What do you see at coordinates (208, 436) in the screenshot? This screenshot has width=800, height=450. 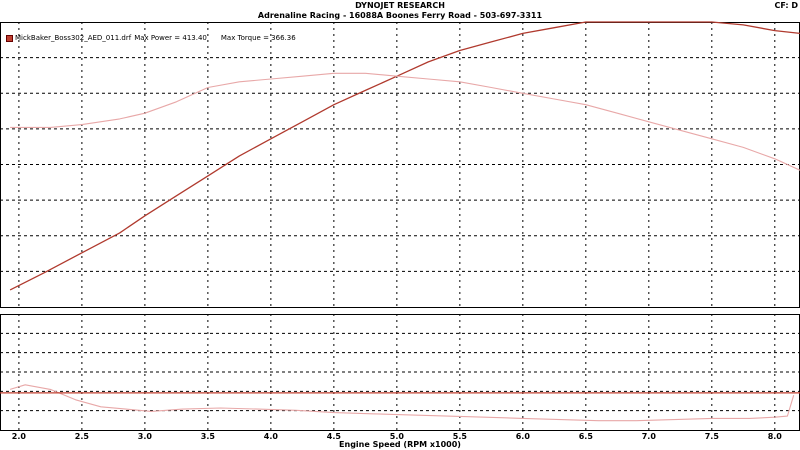 I see `x-tick-label: 3.5` at bounding box center [208, 436].